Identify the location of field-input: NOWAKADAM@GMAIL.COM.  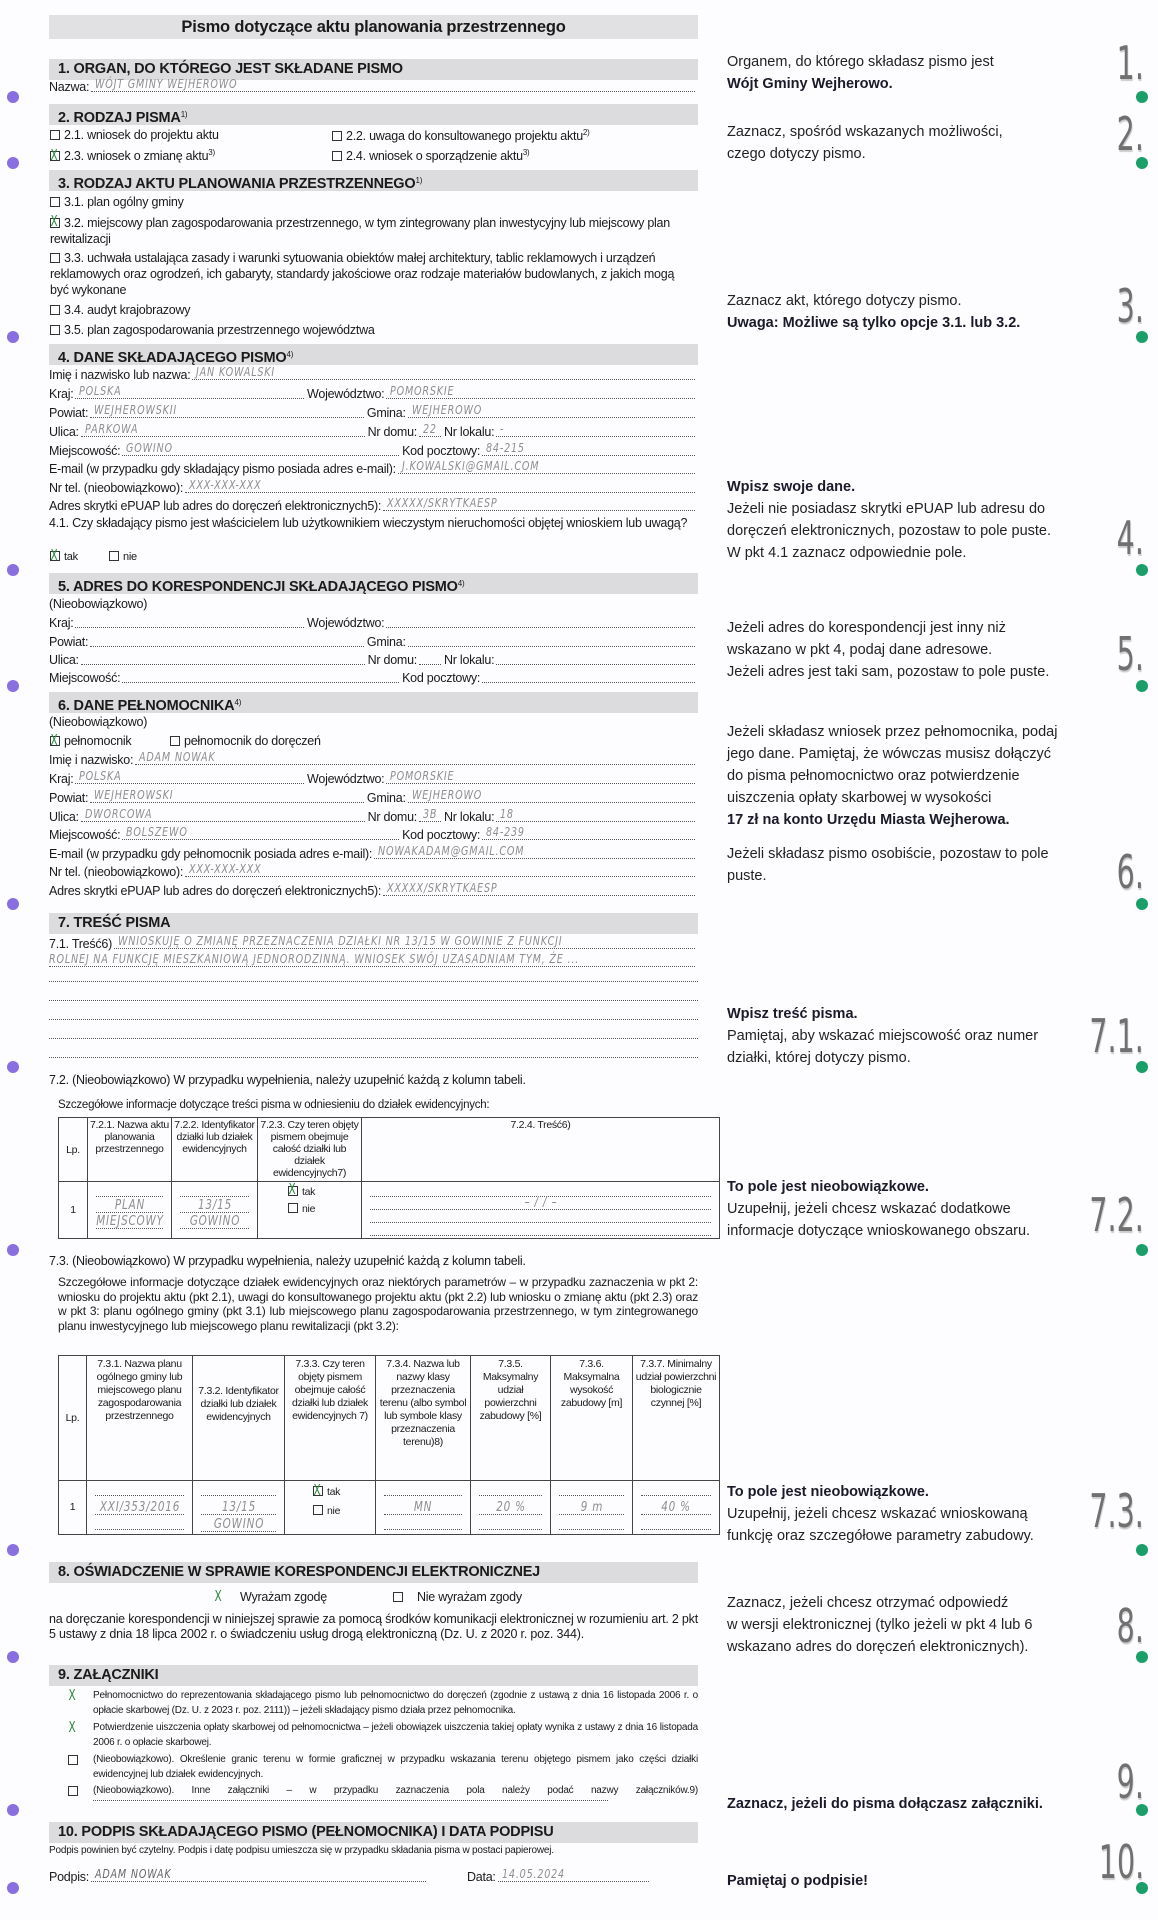
(534, 851).